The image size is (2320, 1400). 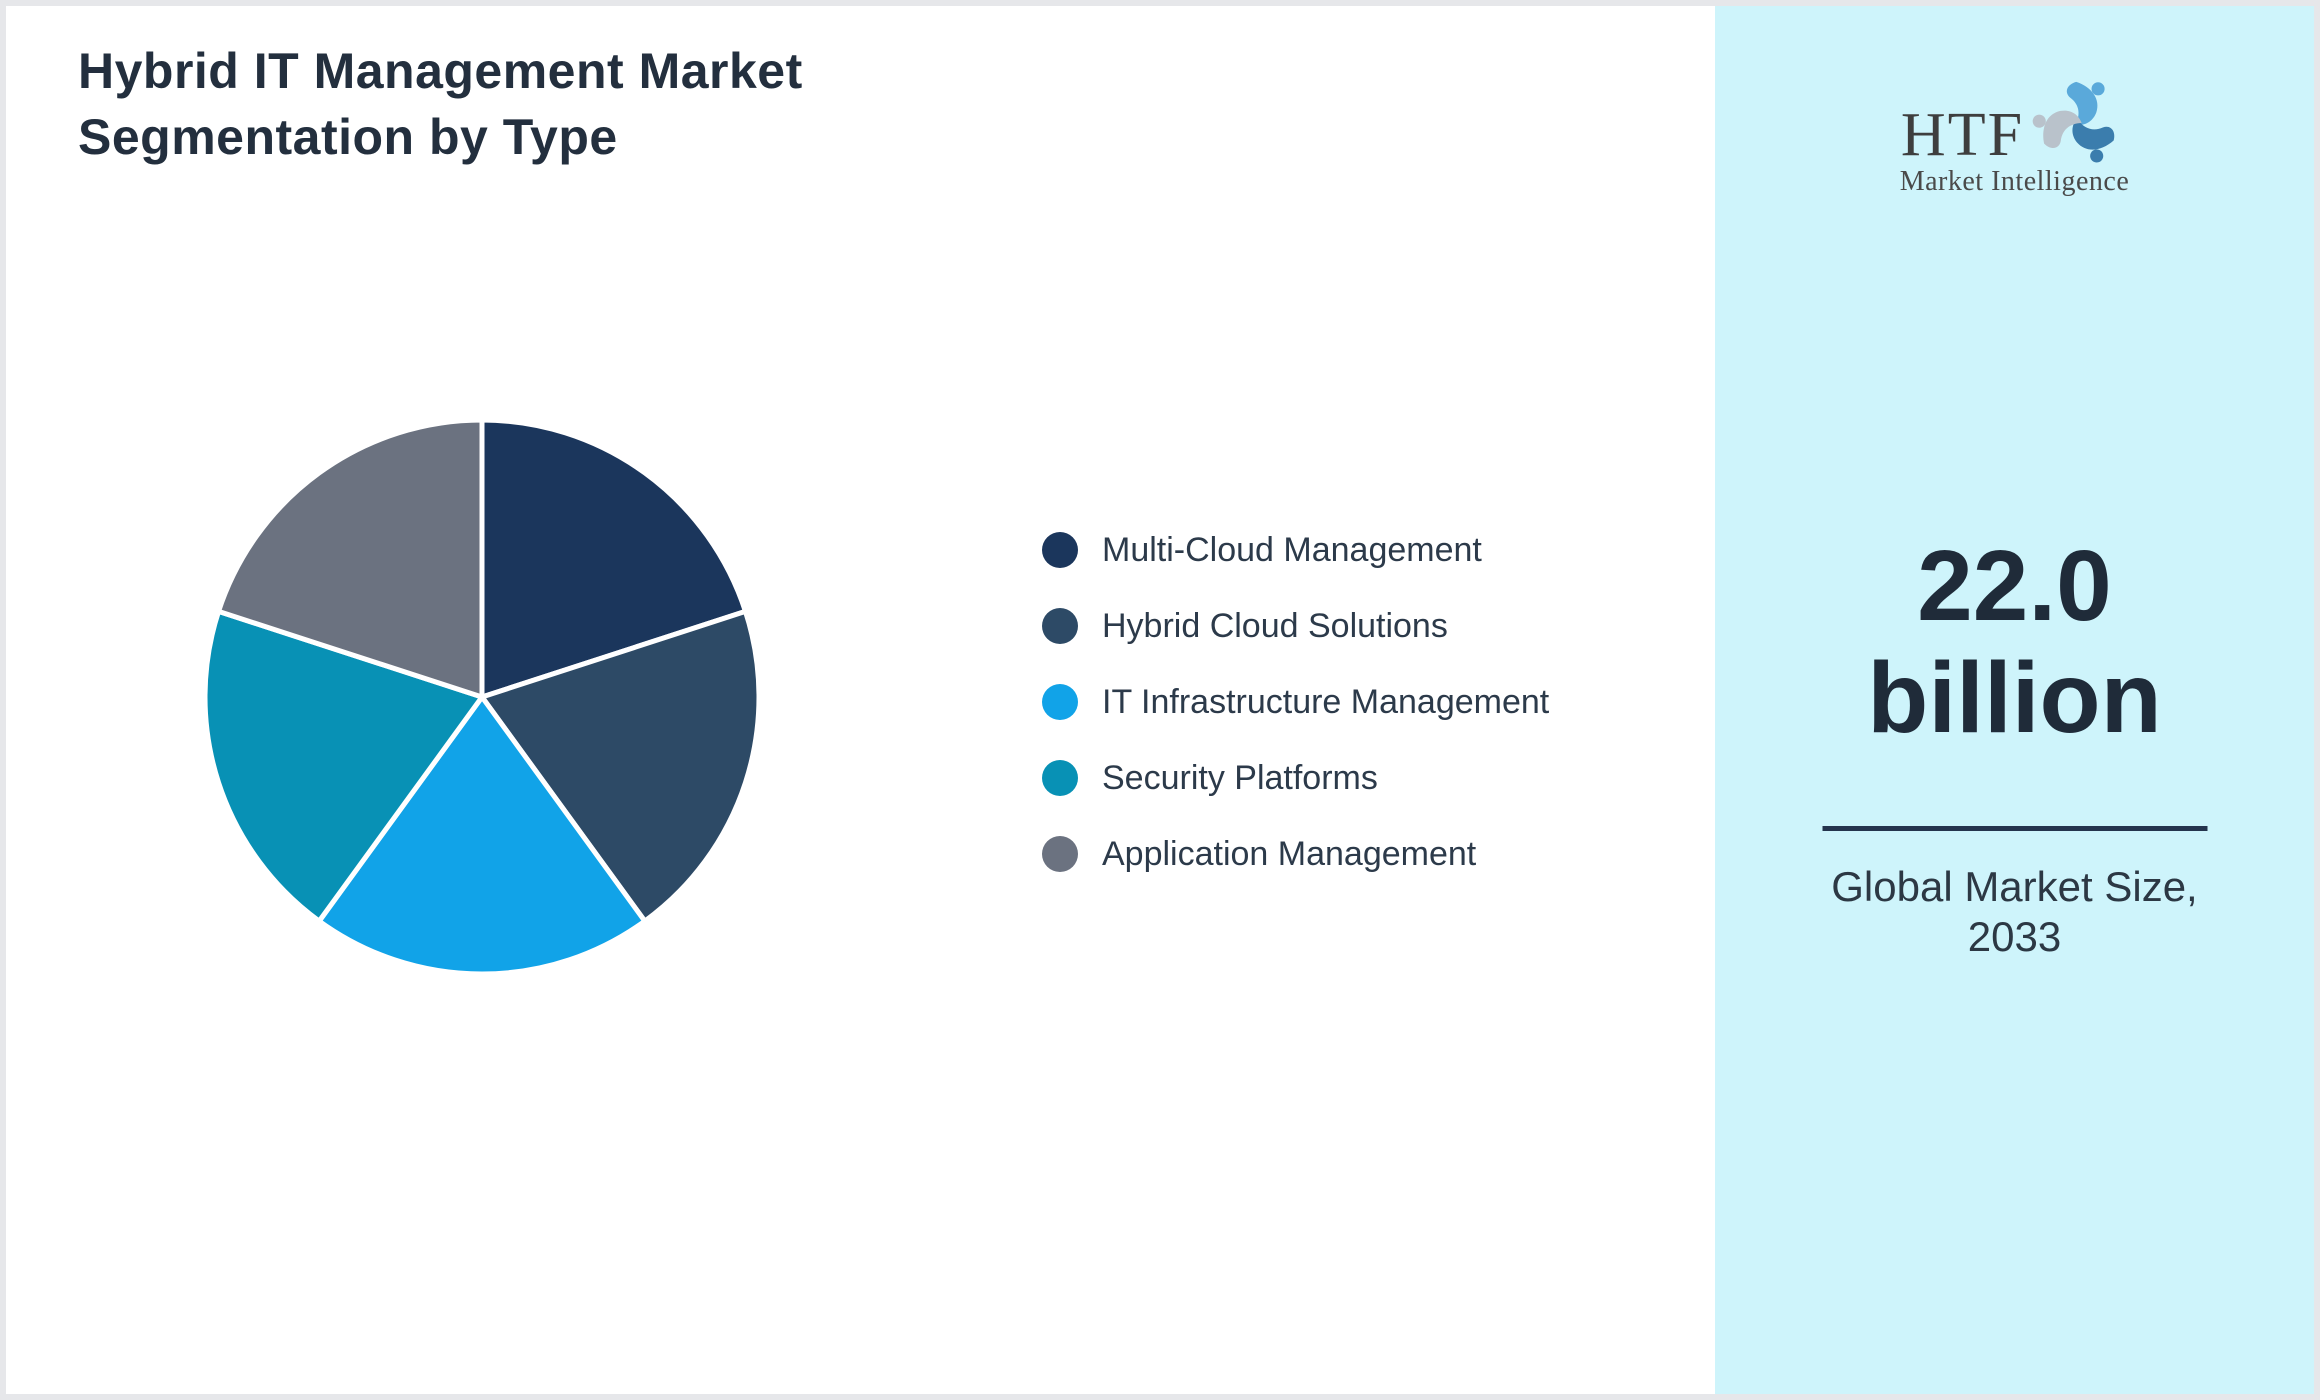 I want to click on stat-value-line1: 22.0, so click(x=2014, y=586).